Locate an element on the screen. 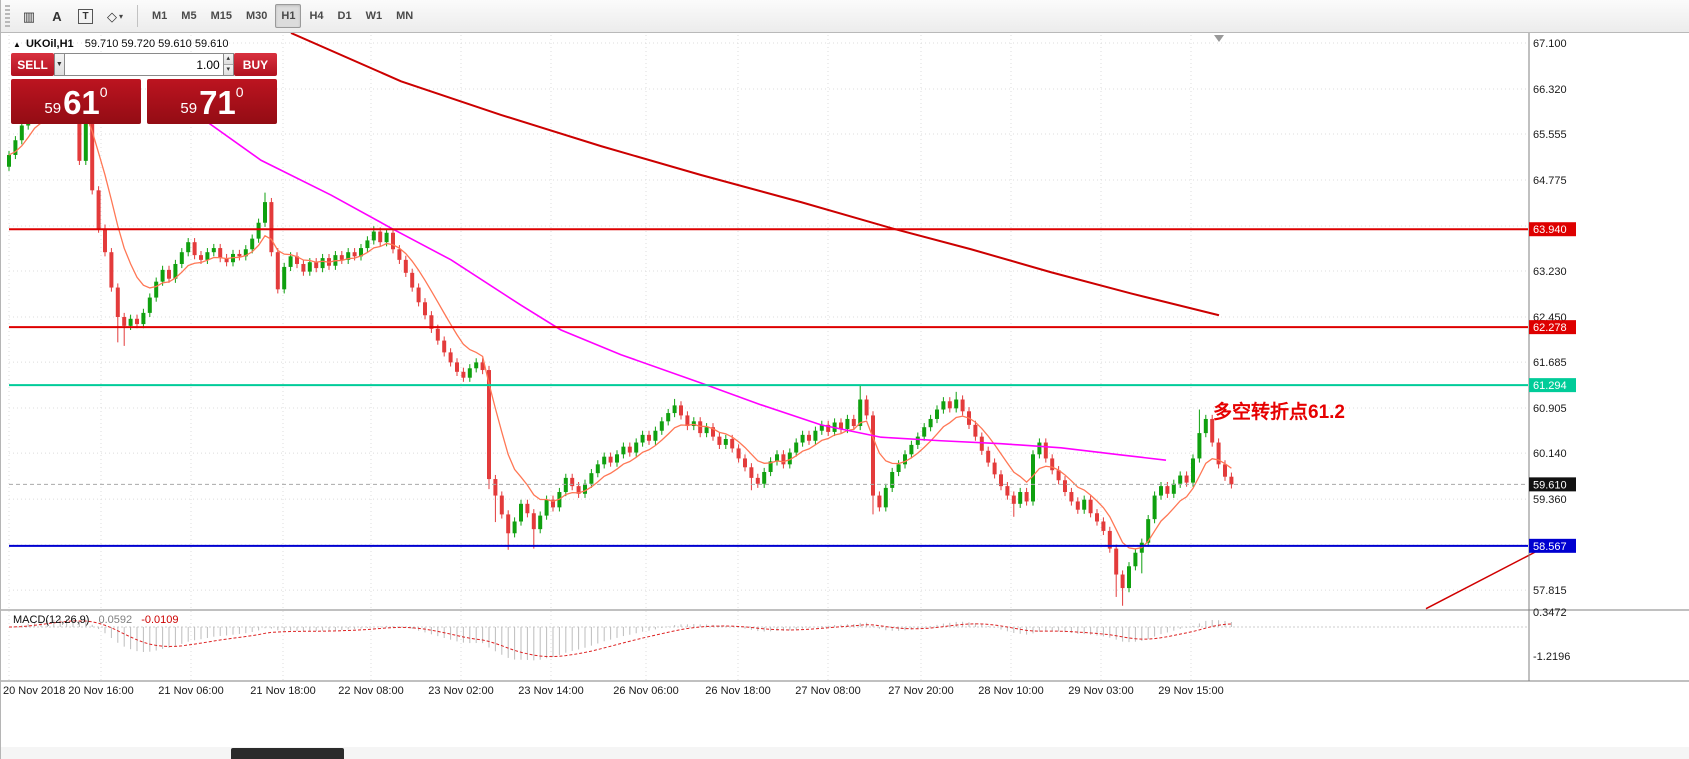 This screenshot has width=1689, height=759. quote-bar: ▲ UKOil,H1 59.710 59.720 59.610 59.610 is located at coordinates (120, 44).